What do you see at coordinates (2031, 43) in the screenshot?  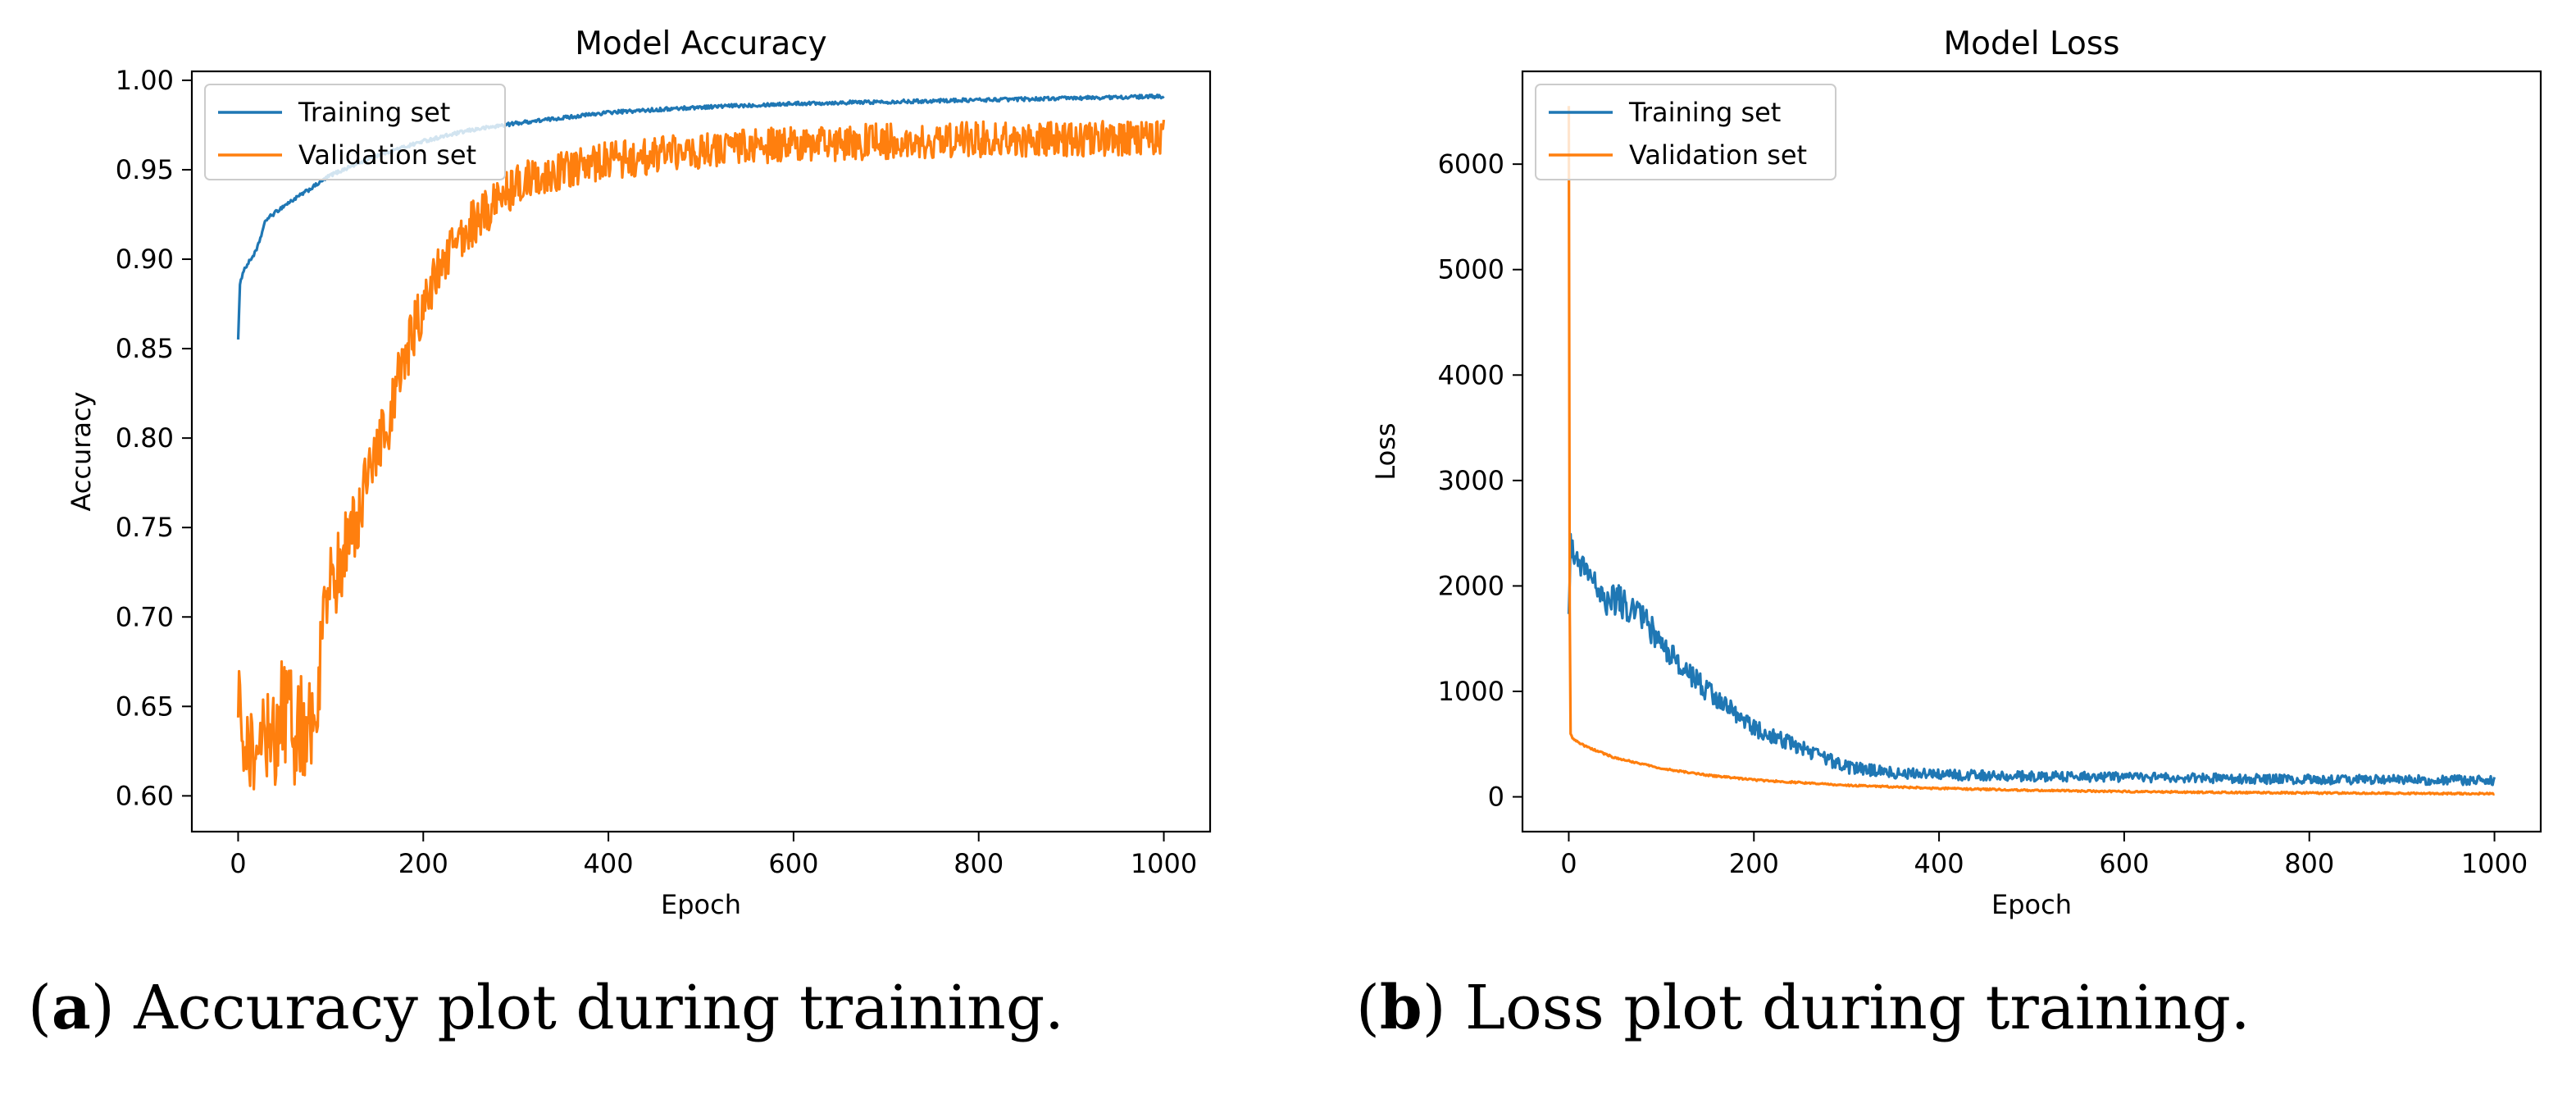 I see `chart-title: Model Loss` at bounding box center [2031, 43].